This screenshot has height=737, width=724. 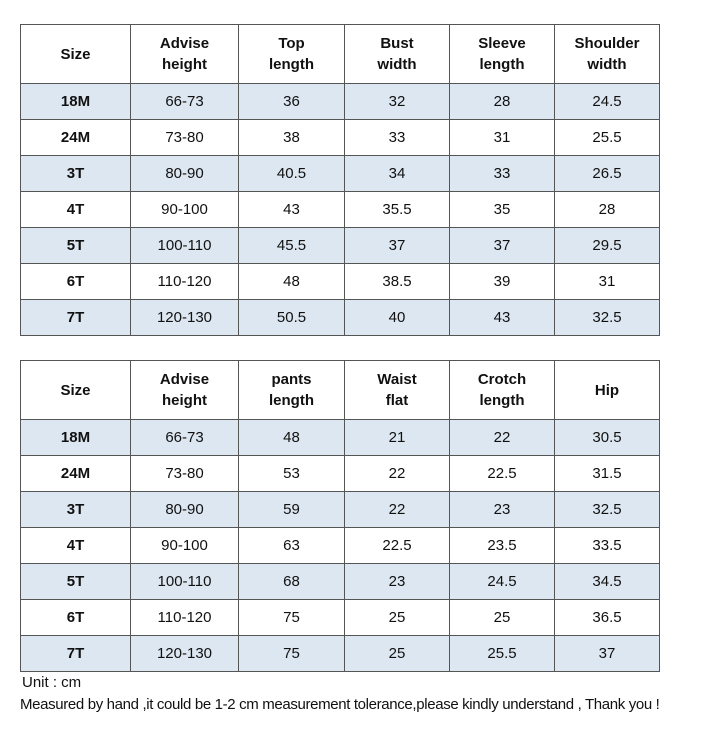 I want to click on size-cell: 18M, so click(x=75, y=437).